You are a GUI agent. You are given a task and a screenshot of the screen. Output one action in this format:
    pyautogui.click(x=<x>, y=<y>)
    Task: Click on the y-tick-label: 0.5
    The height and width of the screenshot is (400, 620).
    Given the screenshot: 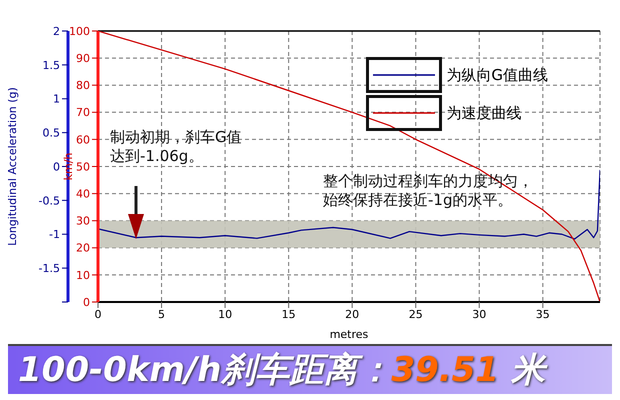 What is the action you would take?
    pyautogui.click(x=51, y=133)
    